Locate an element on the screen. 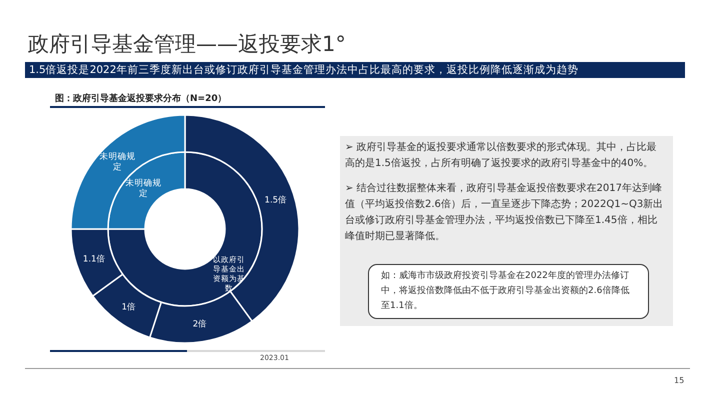 The image size is (710, 399). subtitle: 1.5倍返投是2022年前三季度新出台或修订政府引导基金管理办法中占比最高的要求，返投比例降低逐渐成为趋势 is located at coordinates (303, 70).